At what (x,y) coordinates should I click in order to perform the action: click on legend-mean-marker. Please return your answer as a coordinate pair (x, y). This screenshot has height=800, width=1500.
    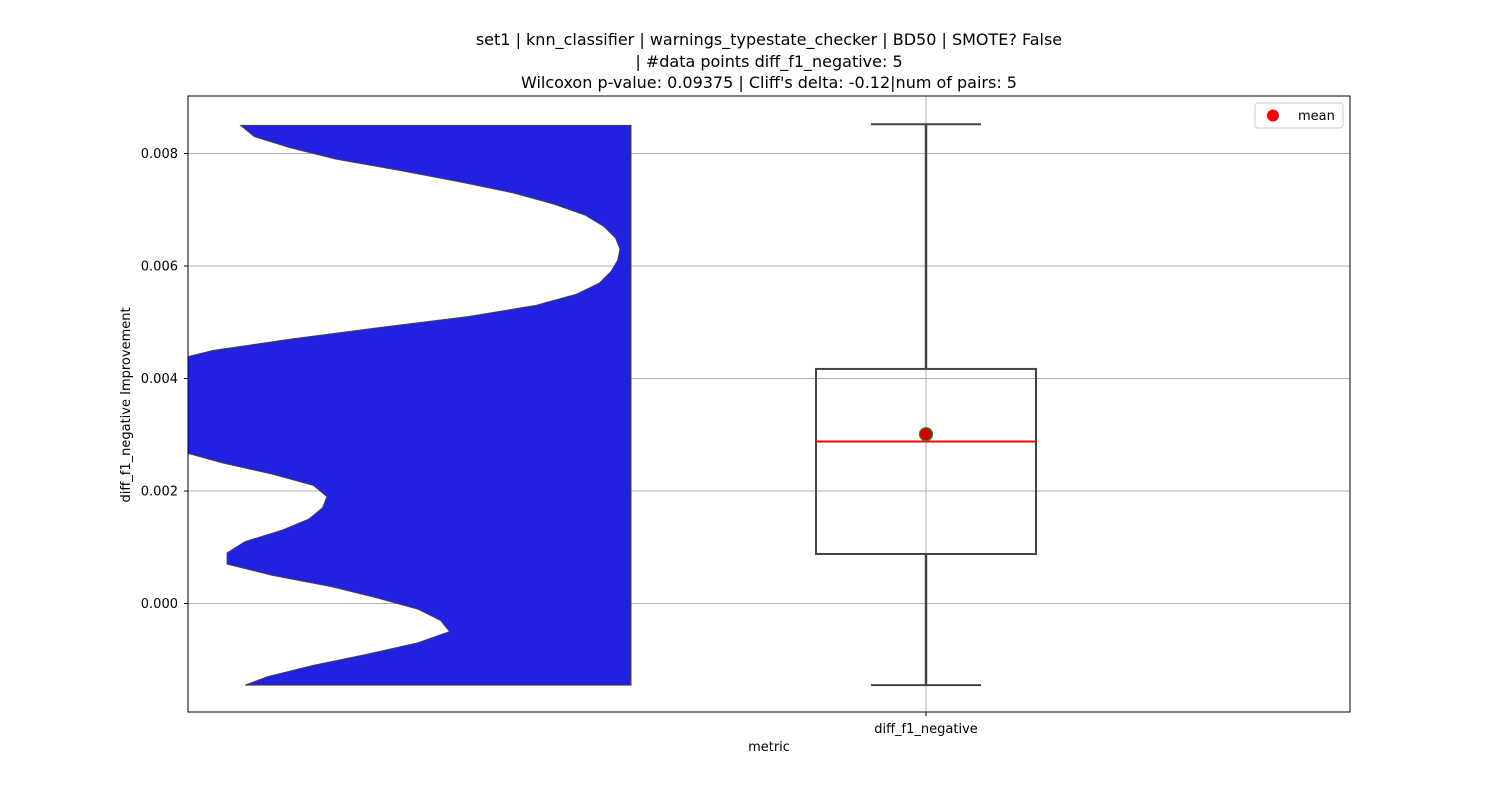
    Looking at the image, I should click on (1273, 116).